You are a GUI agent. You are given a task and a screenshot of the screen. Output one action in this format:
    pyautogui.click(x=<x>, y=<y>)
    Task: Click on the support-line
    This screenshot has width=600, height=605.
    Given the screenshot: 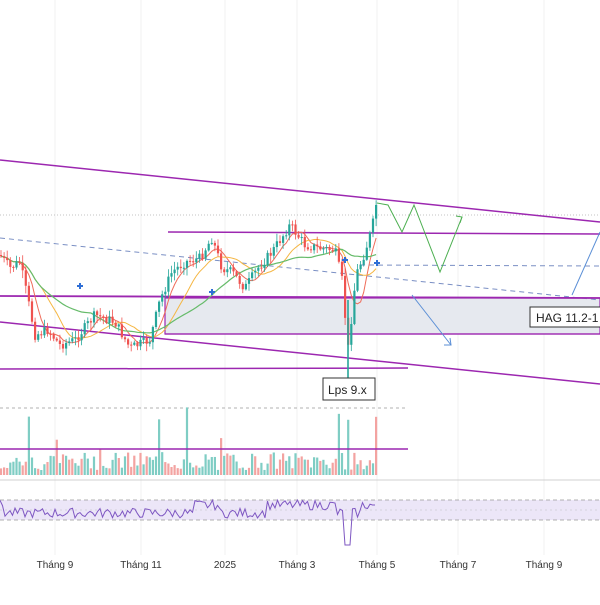 What is the action you would take?
    pyautogui.click(x=300, y=297)
    